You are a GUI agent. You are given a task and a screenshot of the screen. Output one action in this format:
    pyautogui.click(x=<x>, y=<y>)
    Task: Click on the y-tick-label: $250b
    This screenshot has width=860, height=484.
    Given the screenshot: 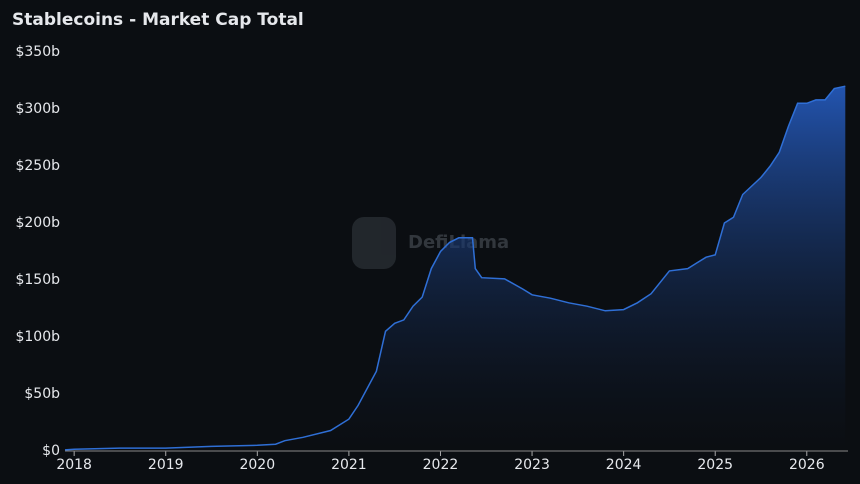 What is the action you would take?
    pyautogui.click(x=37, y=166)
    